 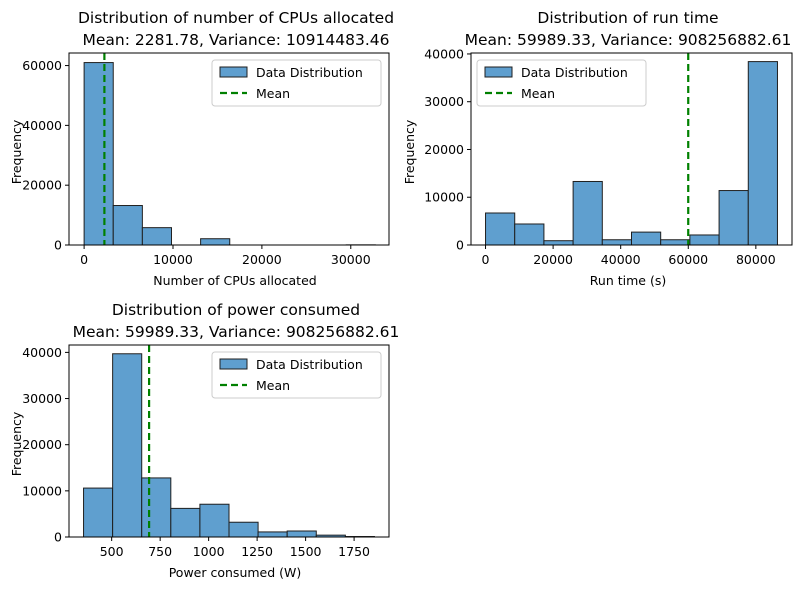 I want to click on x-axis-label: Number of CPUs allocated, so click(x=234, y=280).